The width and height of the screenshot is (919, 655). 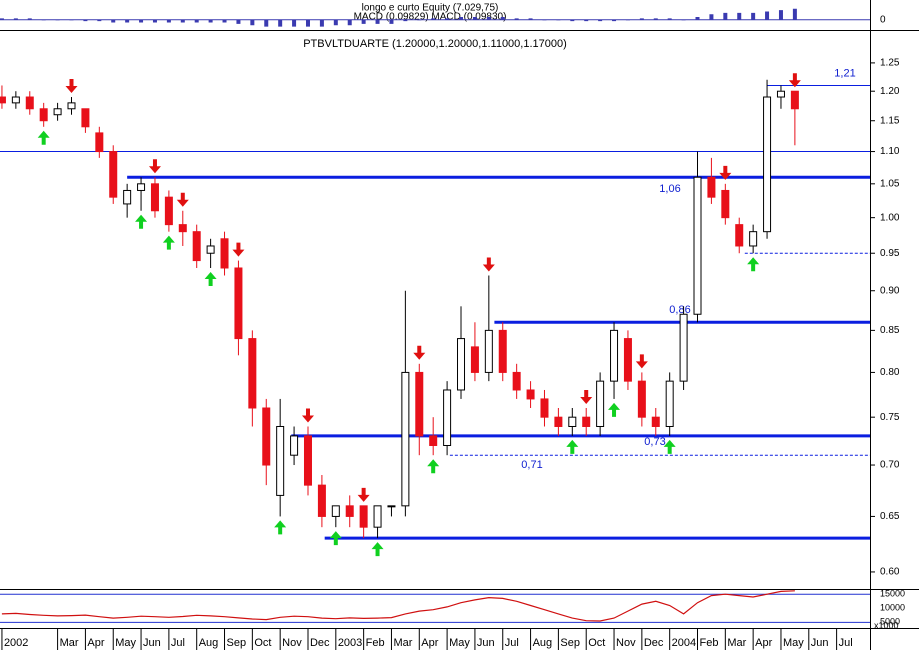 I want to click on y-tick-label: 10000, so click(x=892, y=608).